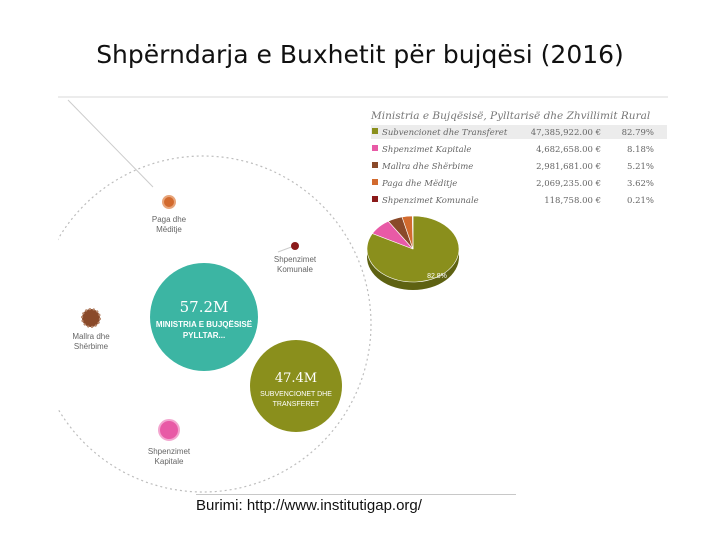 This screenshot has height=540, width=720. Describe the element at coordinates (169, 461) in the screenshot. I see `satellite-kapitale-label-2: Kapitale` at that location.